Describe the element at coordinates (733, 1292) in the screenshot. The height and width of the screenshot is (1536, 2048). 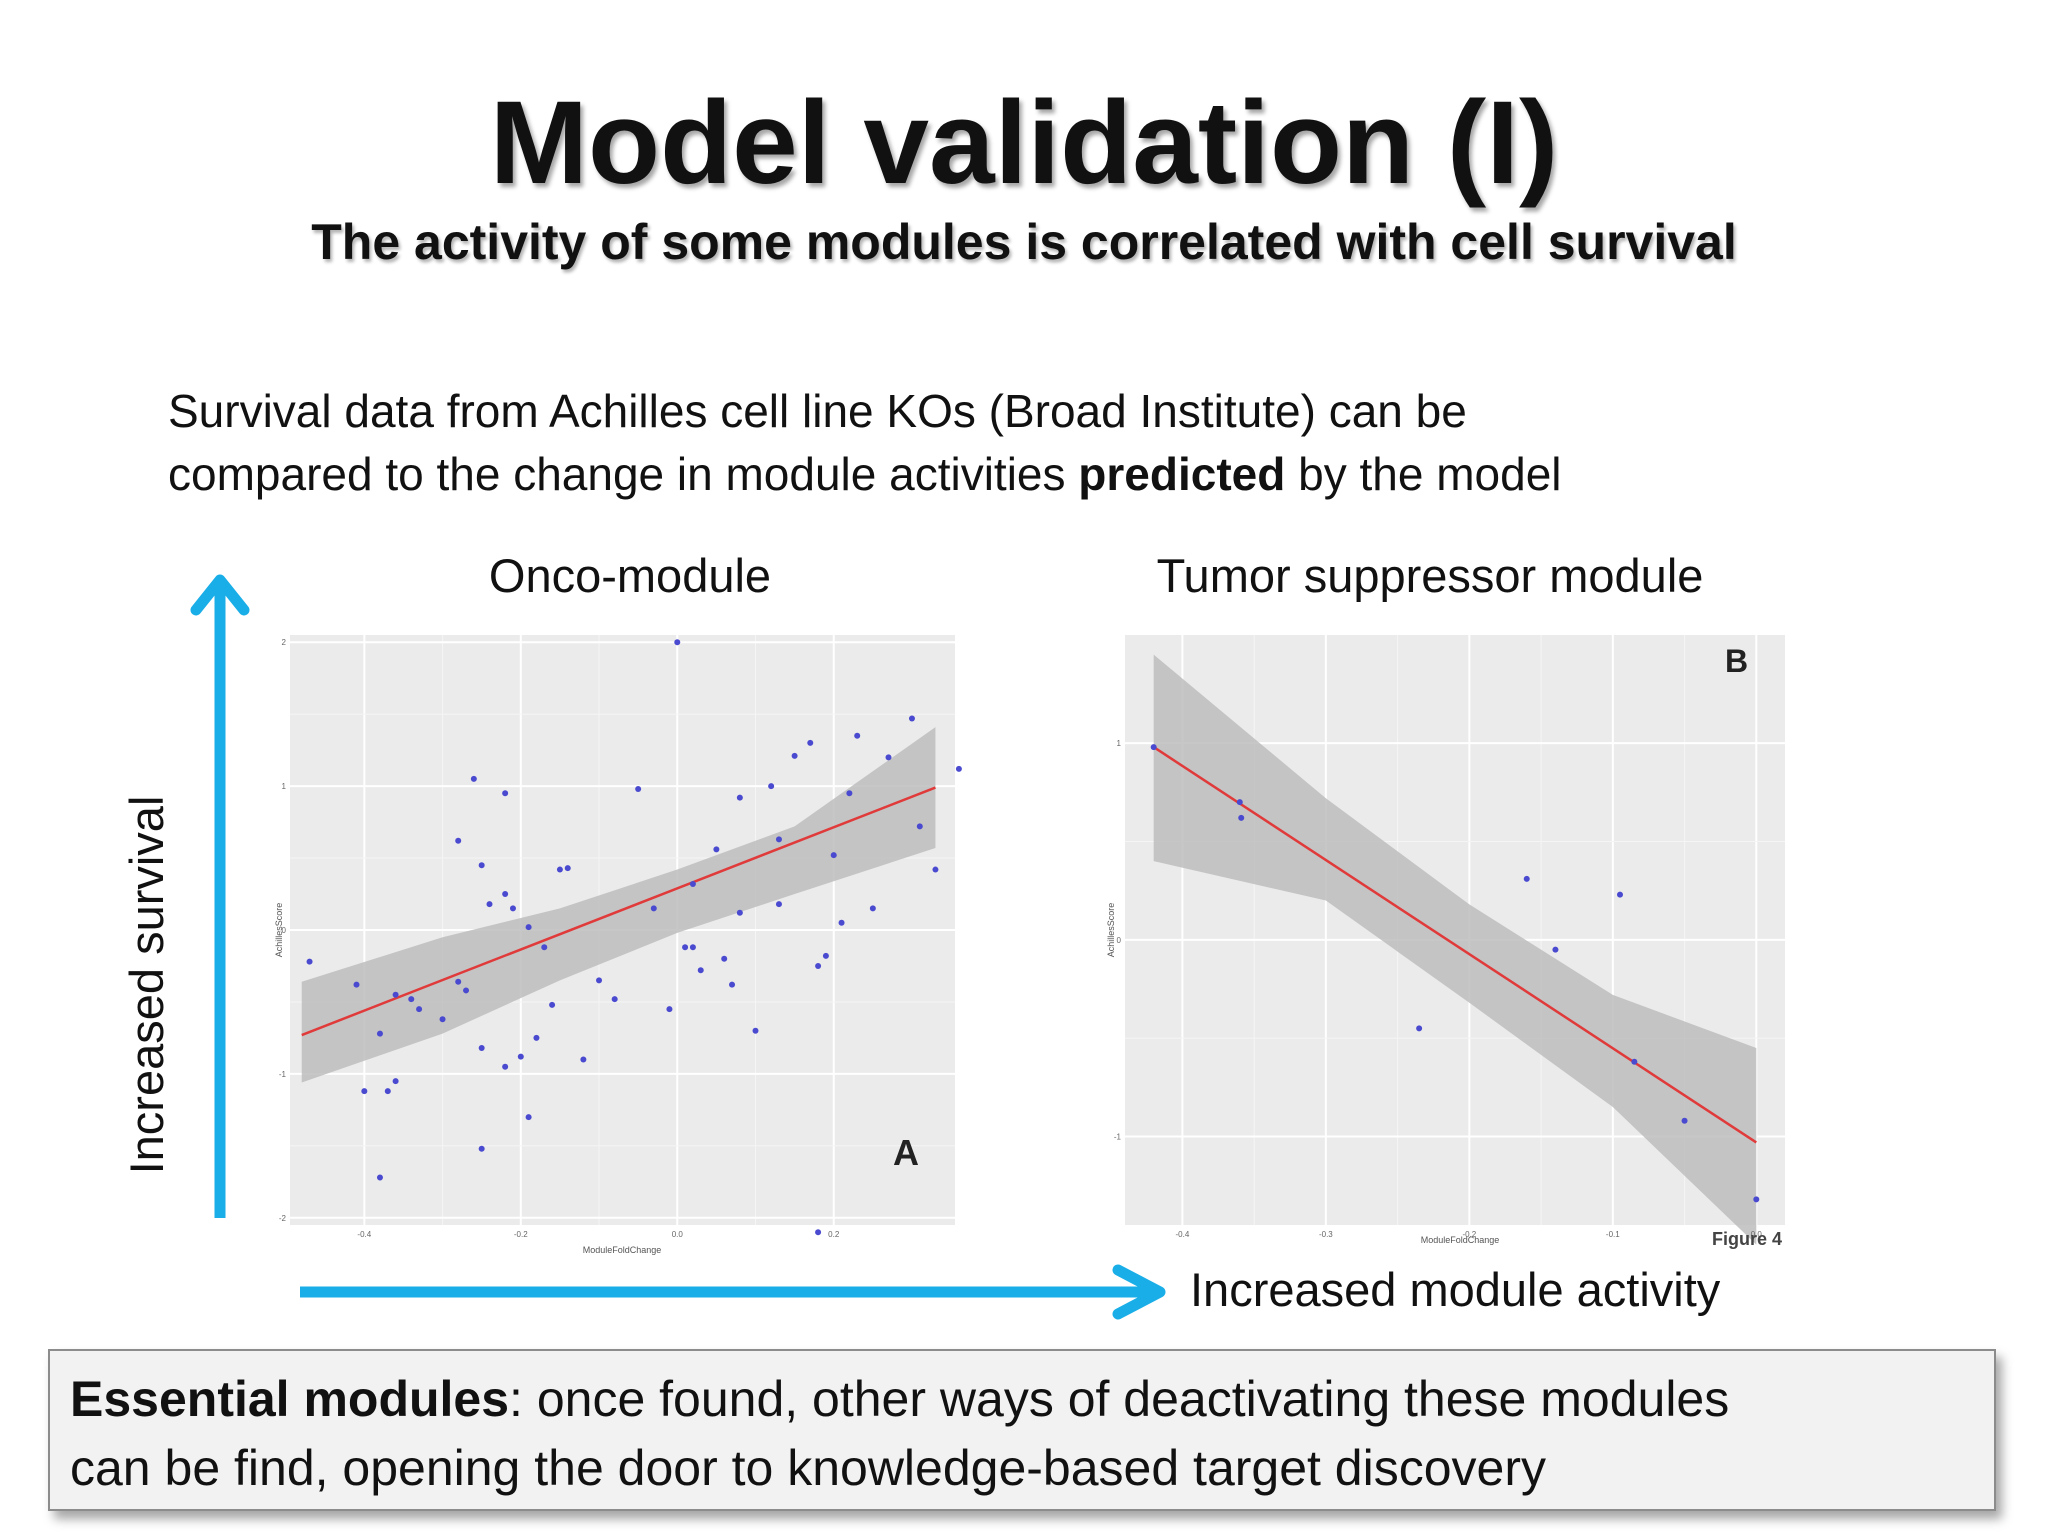
I see `module-activity-arrow-icon` at that location.